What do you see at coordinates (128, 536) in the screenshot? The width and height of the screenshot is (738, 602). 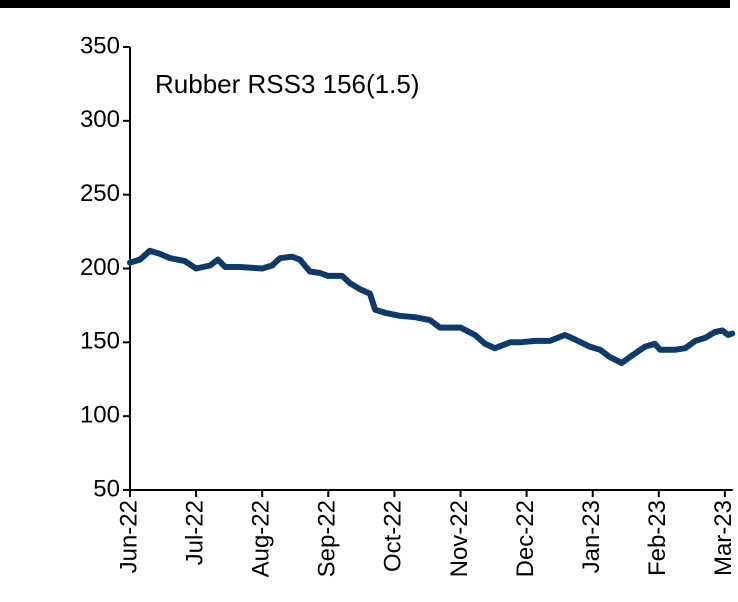 I see `x-tick-label: Jun-22` at bounding box center [128, 536].